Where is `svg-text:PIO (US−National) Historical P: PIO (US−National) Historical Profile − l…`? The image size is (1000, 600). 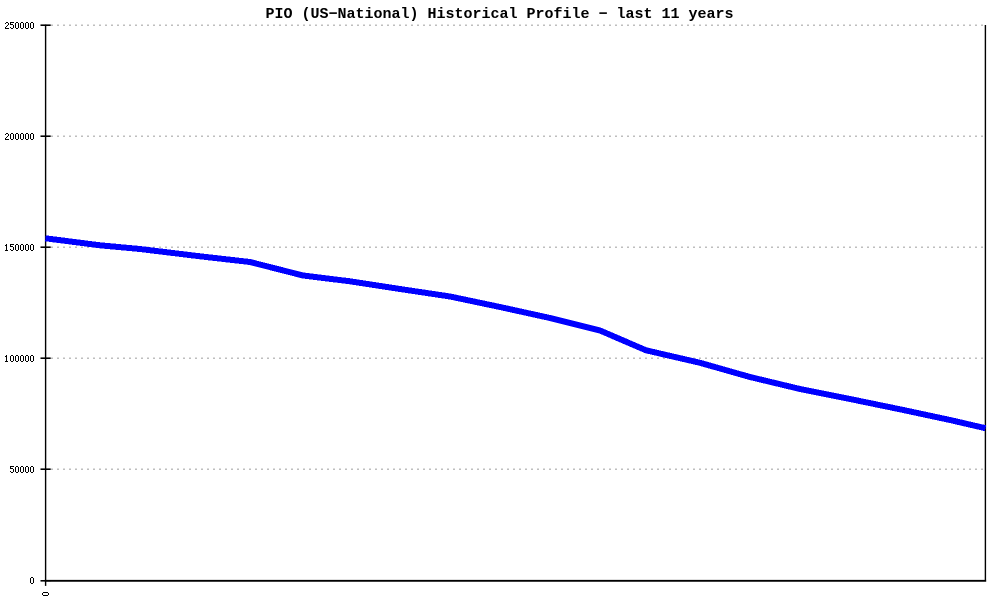
svg-text:PIO (US−National) Historical P: PIO (US−National) Historical Profile − l… is located at coordinates (499, 14).